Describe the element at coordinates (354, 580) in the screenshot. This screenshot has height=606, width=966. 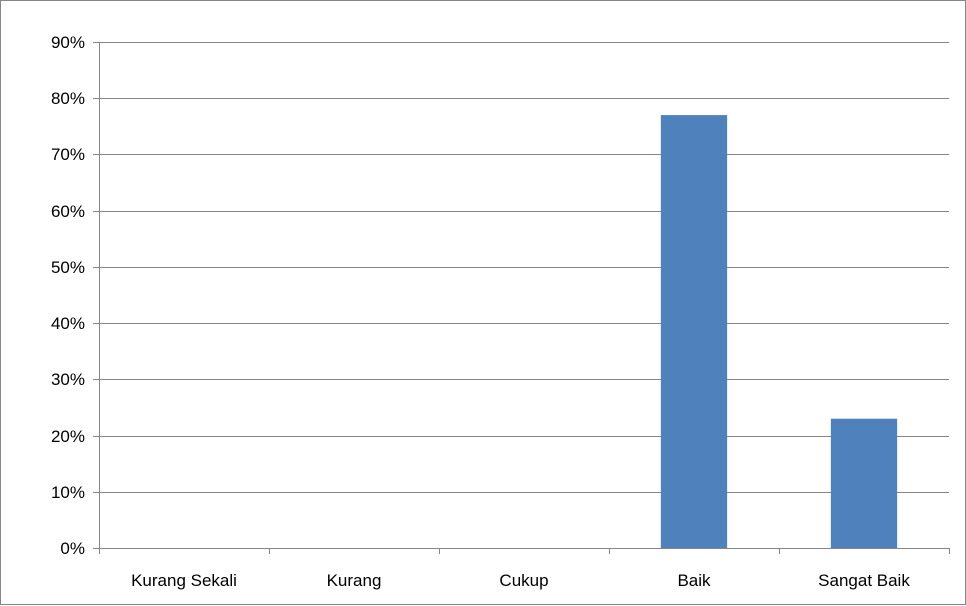
I see `x-tick-label: Kurang` at that location.